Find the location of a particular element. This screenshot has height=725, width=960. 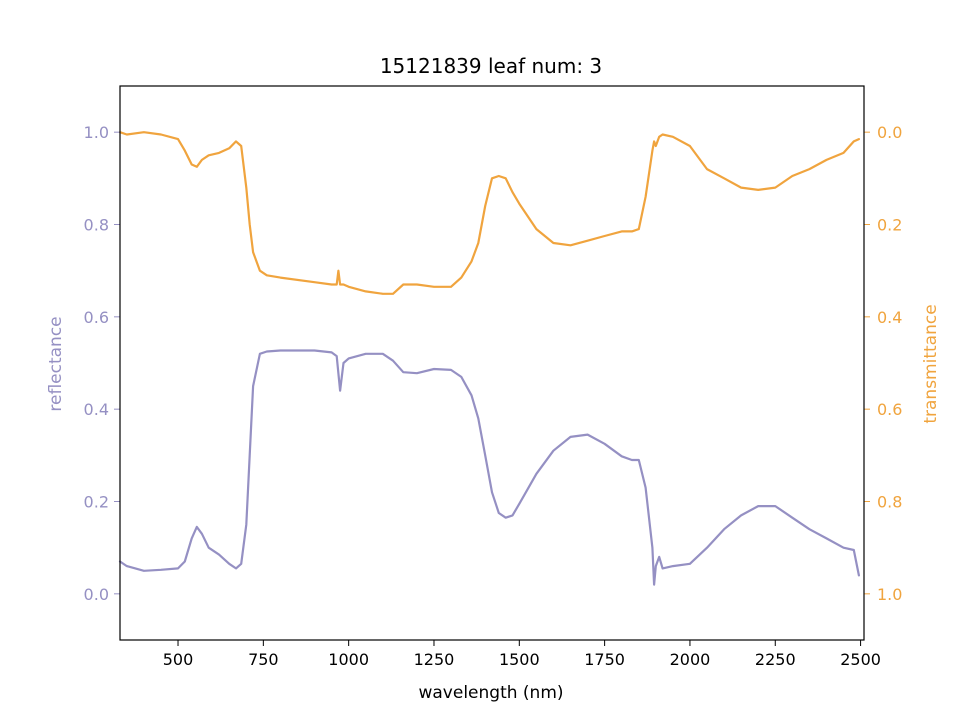

x-tick-label: 1500 is located at coordinates (519, 659).